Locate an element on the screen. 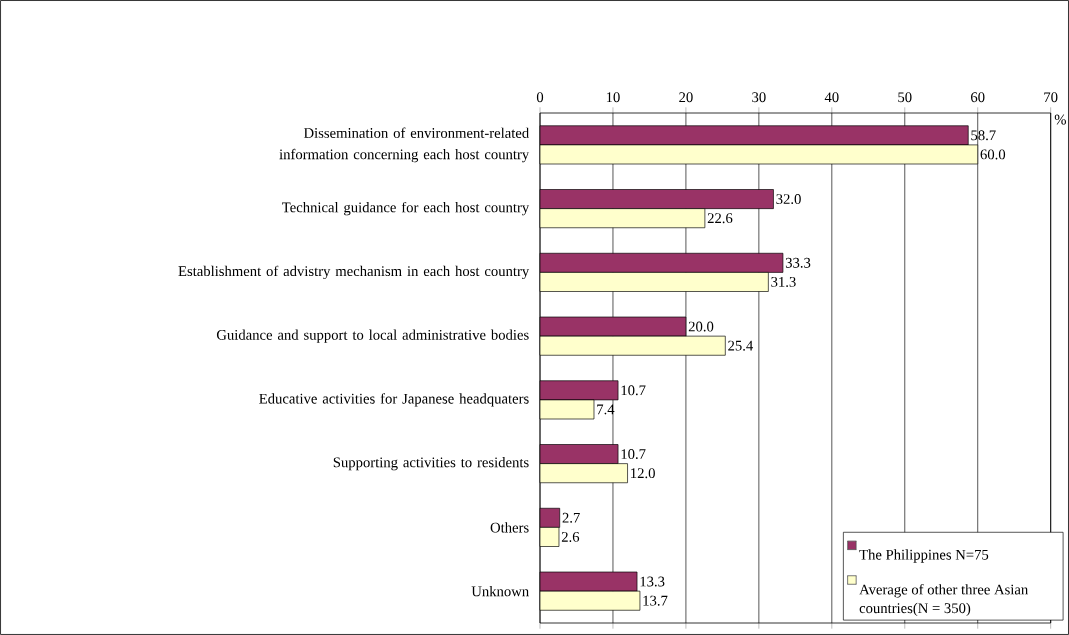 This screenshot has height=635, width=1069. data-label: 12.0 is located at coordinates (643, 473).